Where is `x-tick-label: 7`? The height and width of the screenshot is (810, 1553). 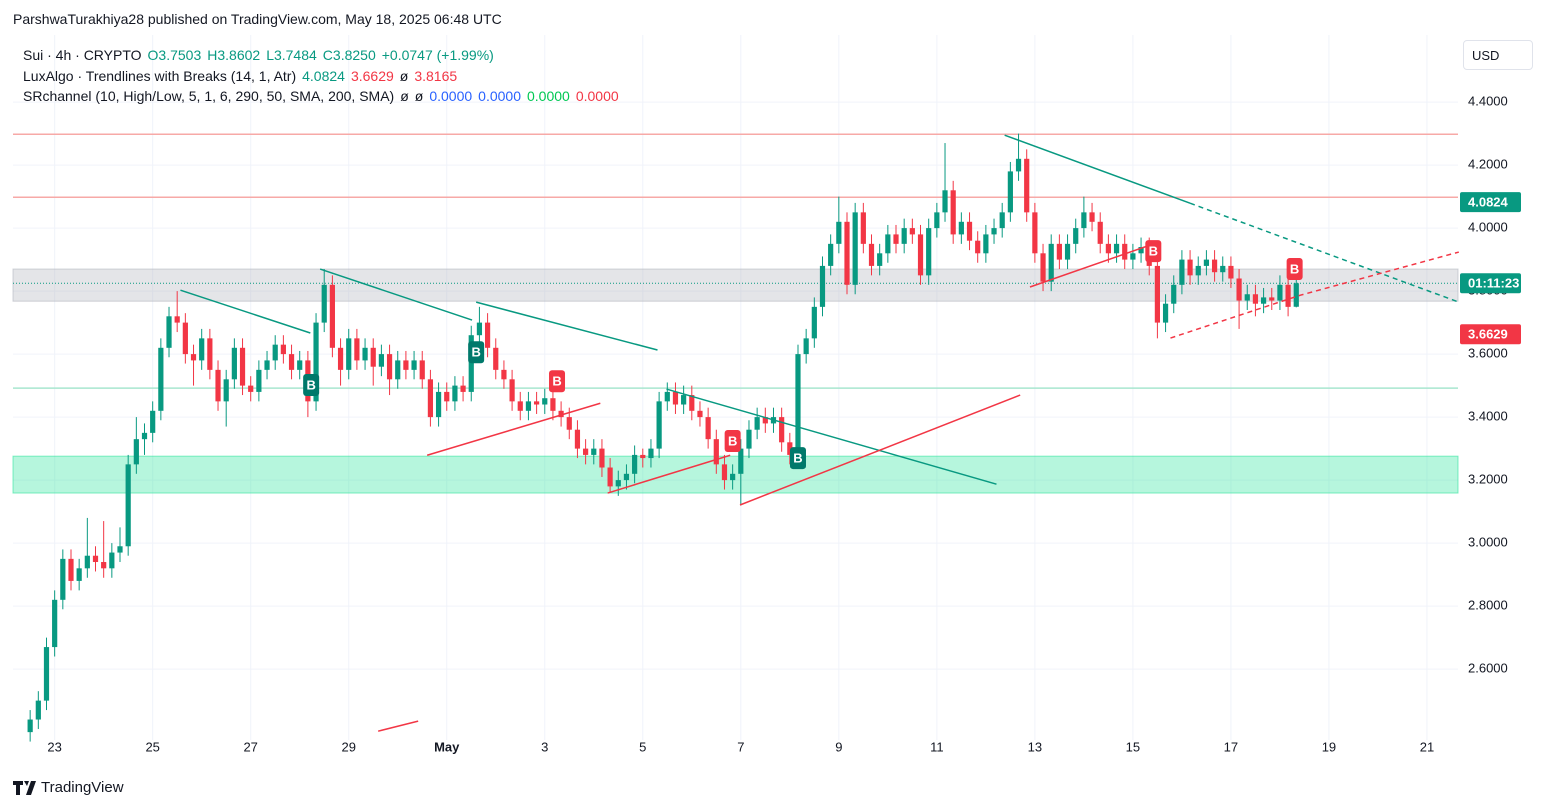 x-tick-label: 7 is located at coordinates (740, 746).